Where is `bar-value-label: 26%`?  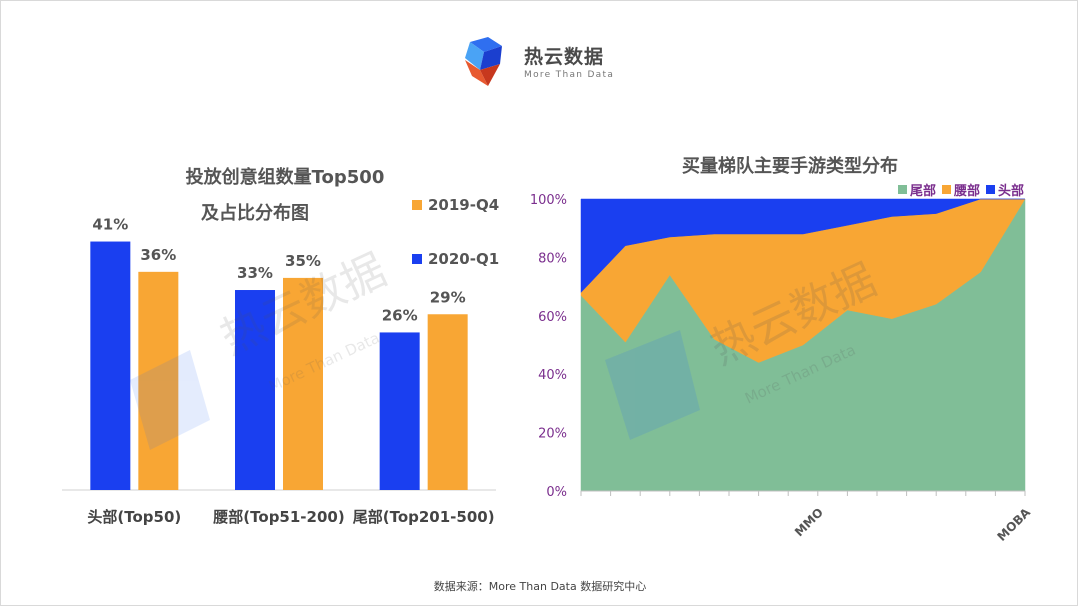
bar-value-label: 26% is located at coordinates (400, 315).